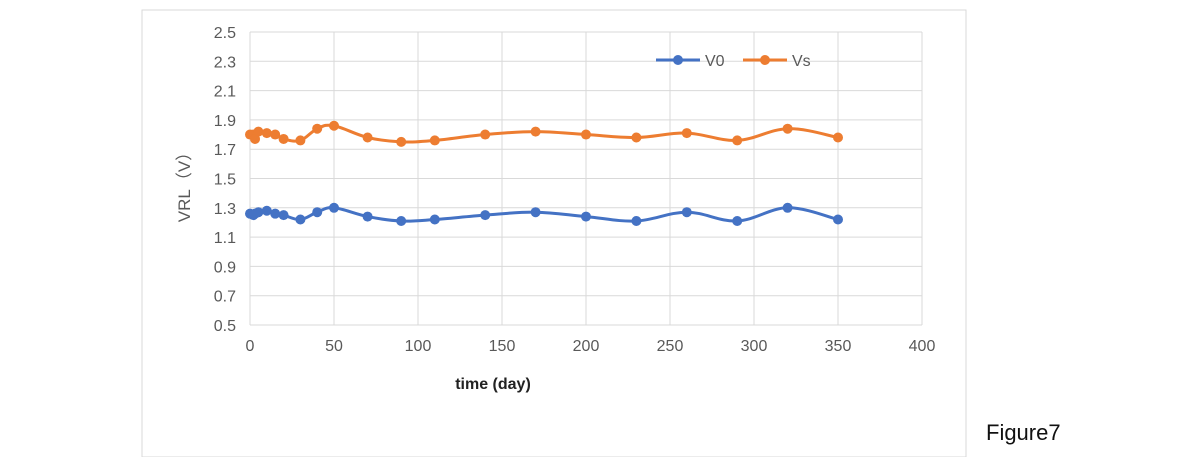  What do you see at coordinates (493, 384) in the screenshot?
I see `x-axis-title: time (day)` at bounding box center [493, 384].